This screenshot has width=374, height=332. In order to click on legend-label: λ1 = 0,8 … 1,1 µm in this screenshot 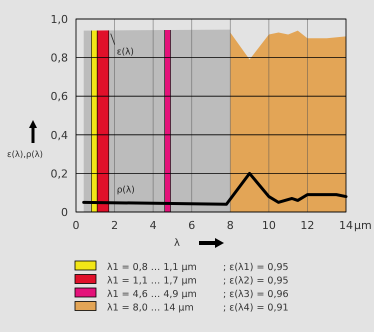, I will do `click(152, 267)`.